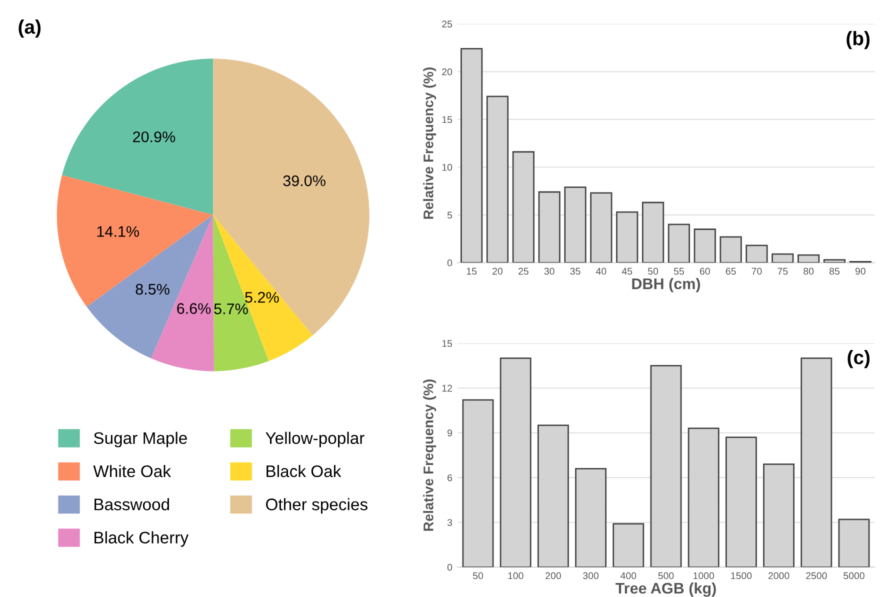 The image size is (888, 597). What do you see at coordinates (449, 522) in the screenshot?
I see `y-tick-label: 3` at bounding box center [449, 522].